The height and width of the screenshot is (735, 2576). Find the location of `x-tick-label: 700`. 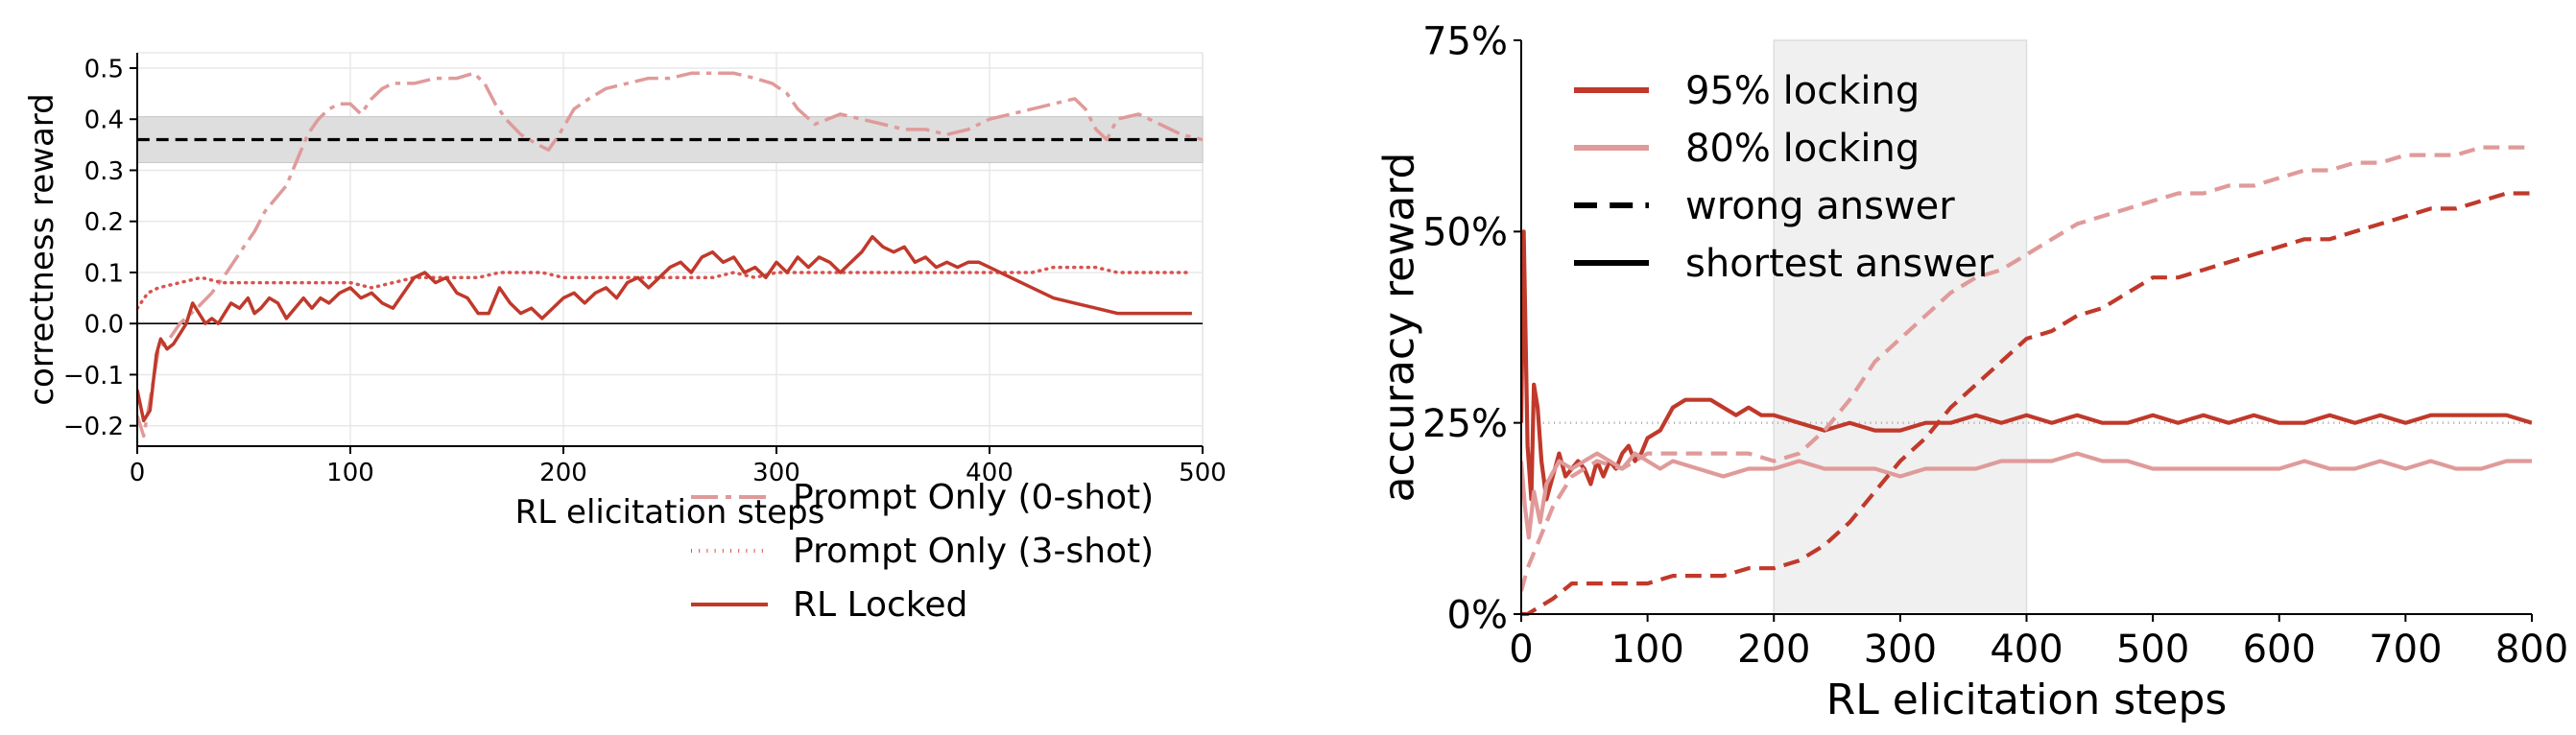

x-tick-label: 700 is located at coordinates (2405, 650).